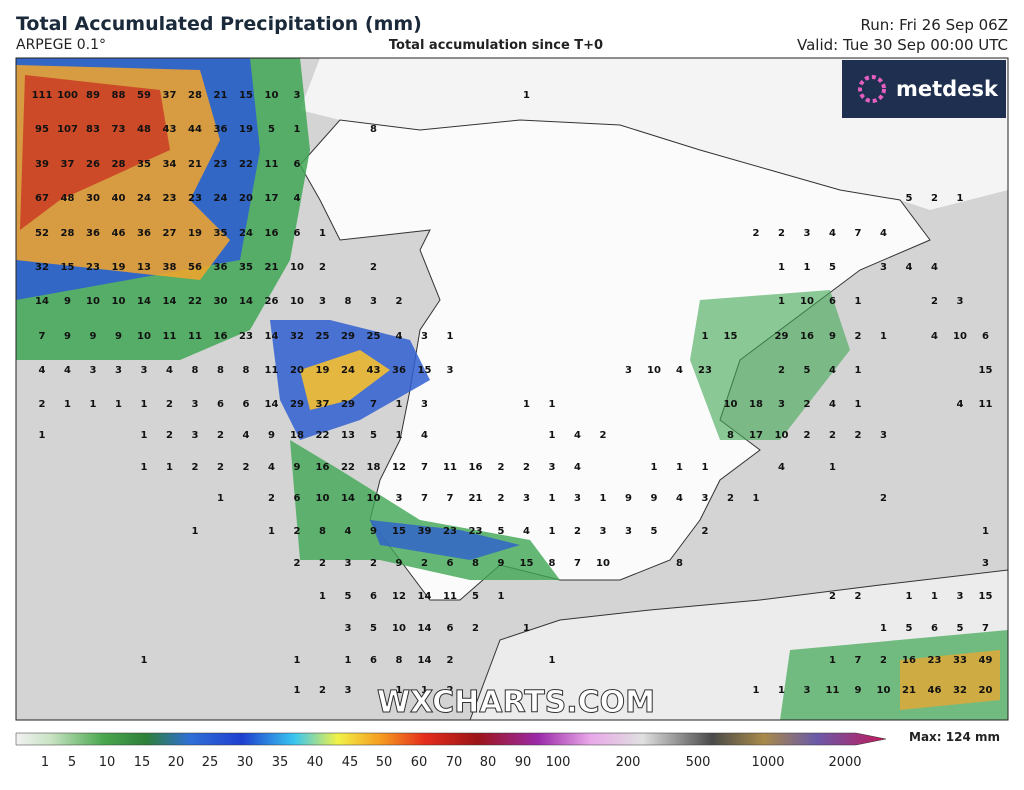 The width and height of the screenshot is (1024, 790). What do you see at coordinates (45, 762) in the screenshot?
I see `colorbar-tick-label: 1` at bounding box center [45, 762].